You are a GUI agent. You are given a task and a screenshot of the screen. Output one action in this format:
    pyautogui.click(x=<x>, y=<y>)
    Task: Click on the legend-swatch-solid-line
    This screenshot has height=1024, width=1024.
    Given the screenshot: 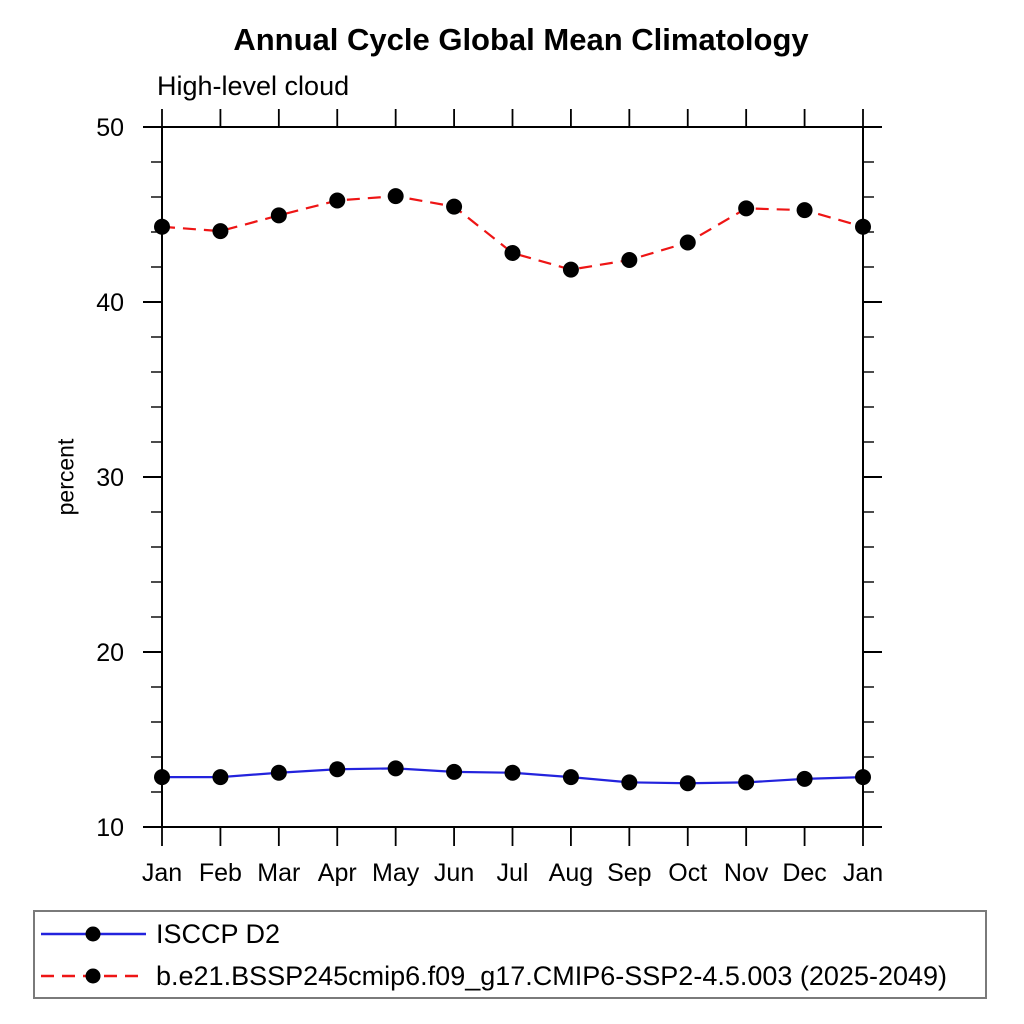 What is the action you would take?
    pyautogui.click(x=93, y=934)
    